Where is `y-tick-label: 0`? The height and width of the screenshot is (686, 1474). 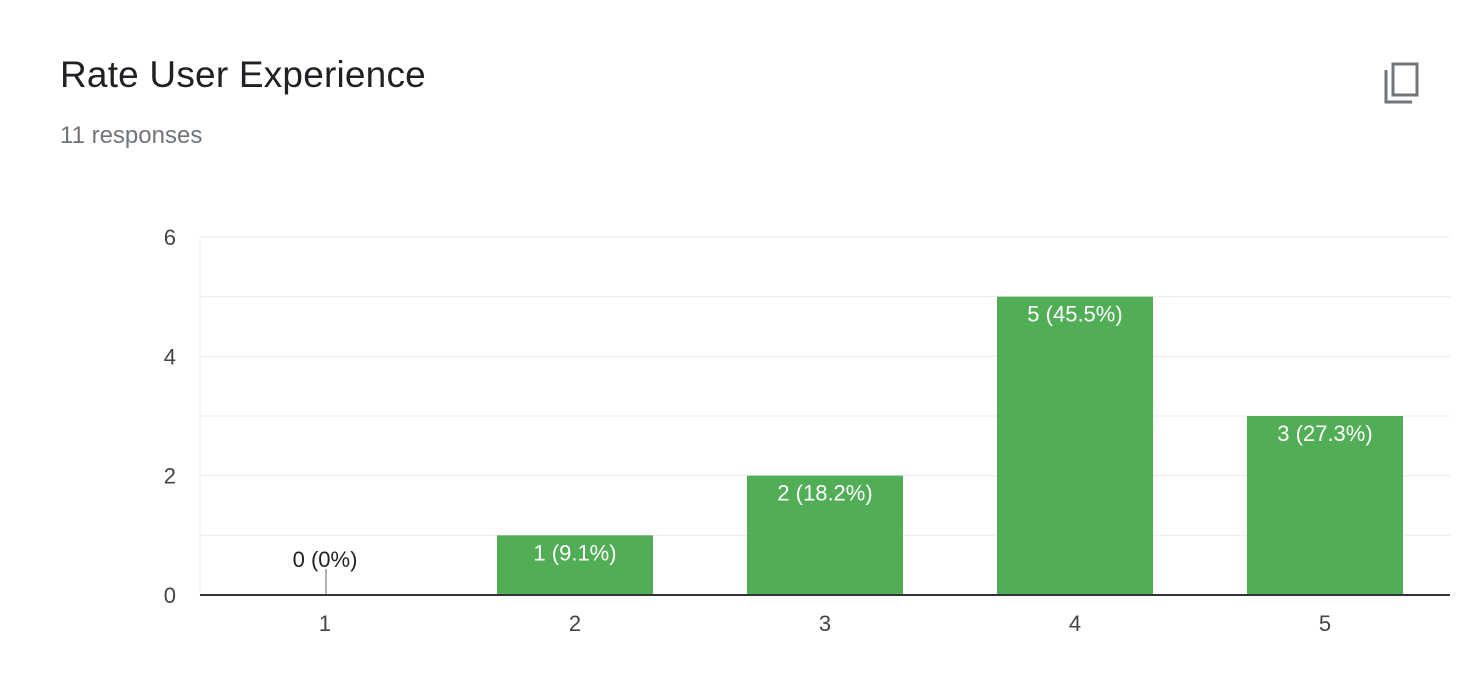 y-tick-label: 0 is located at coordinates (170, 595).